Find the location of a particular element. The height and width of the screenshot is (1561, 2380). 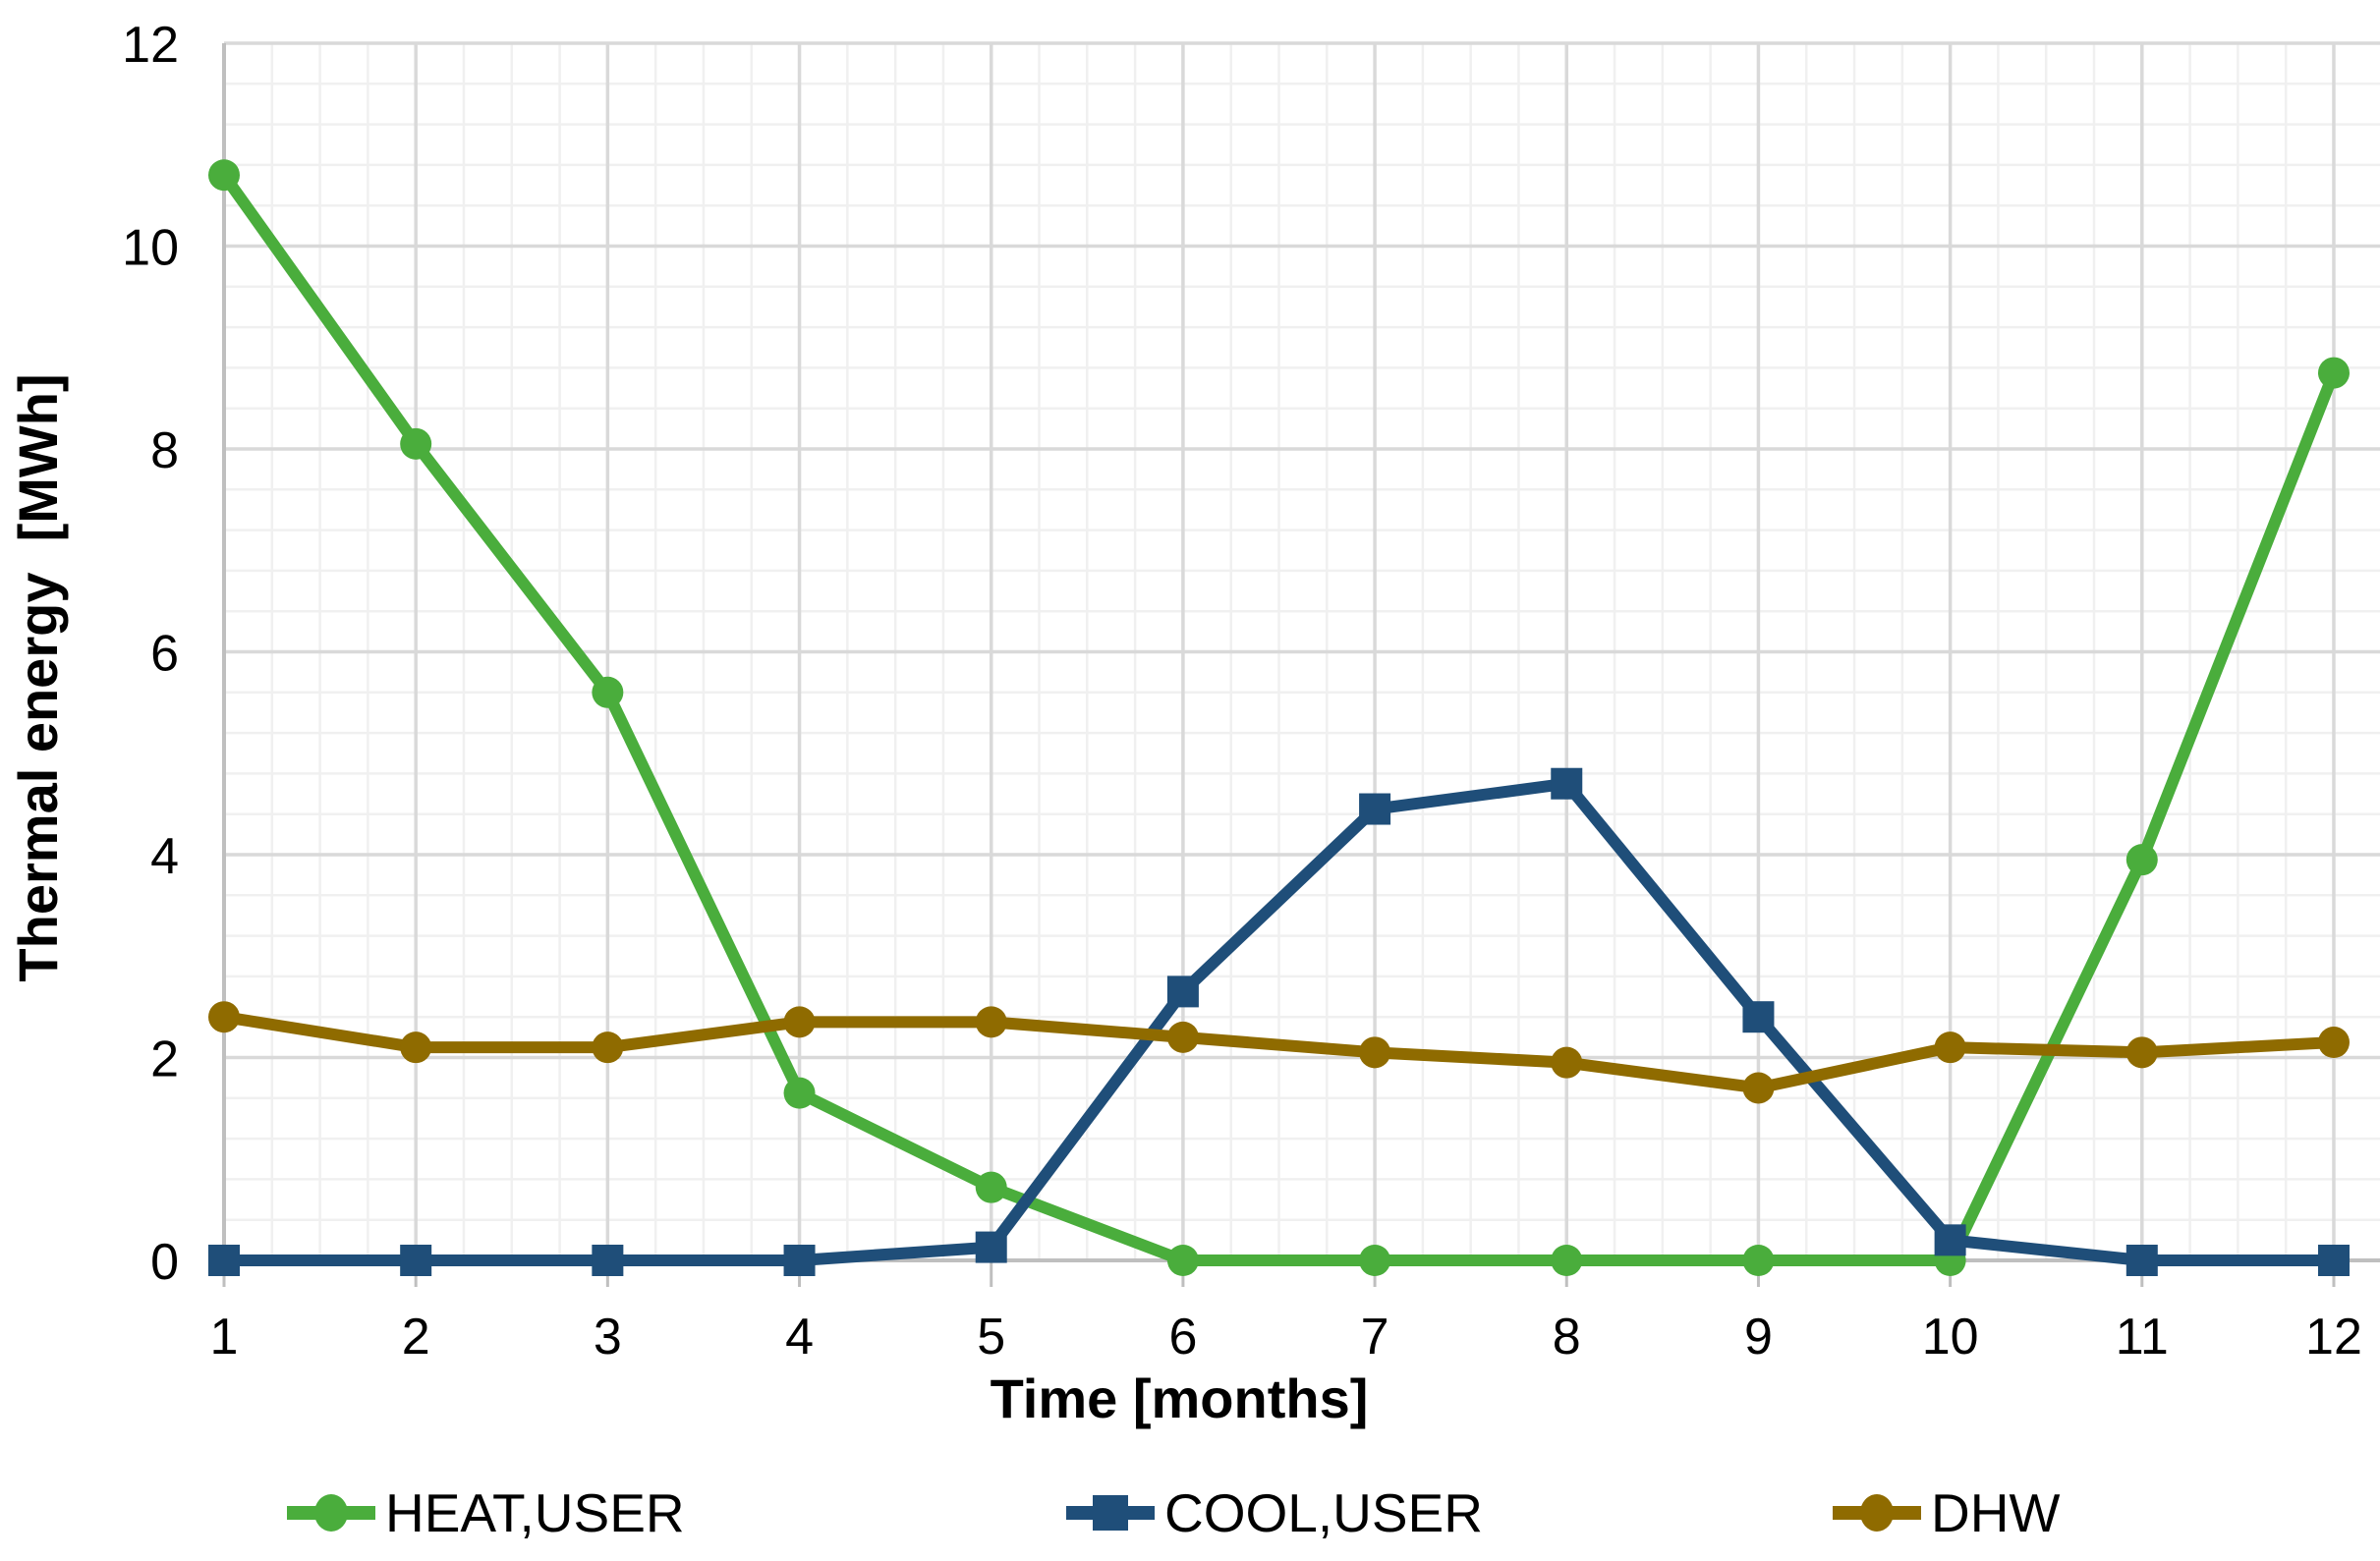

x-tick-label: 8 is located at coordinates (1567, 1337).